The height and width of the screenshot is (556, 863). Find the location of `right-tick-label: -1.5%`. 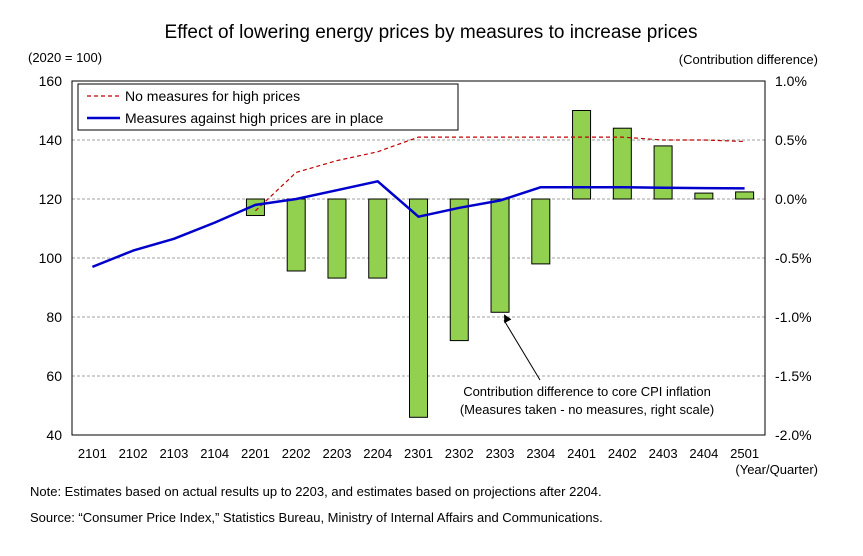

right-tick-label: -1.5% is located at coordinates (793, 376).